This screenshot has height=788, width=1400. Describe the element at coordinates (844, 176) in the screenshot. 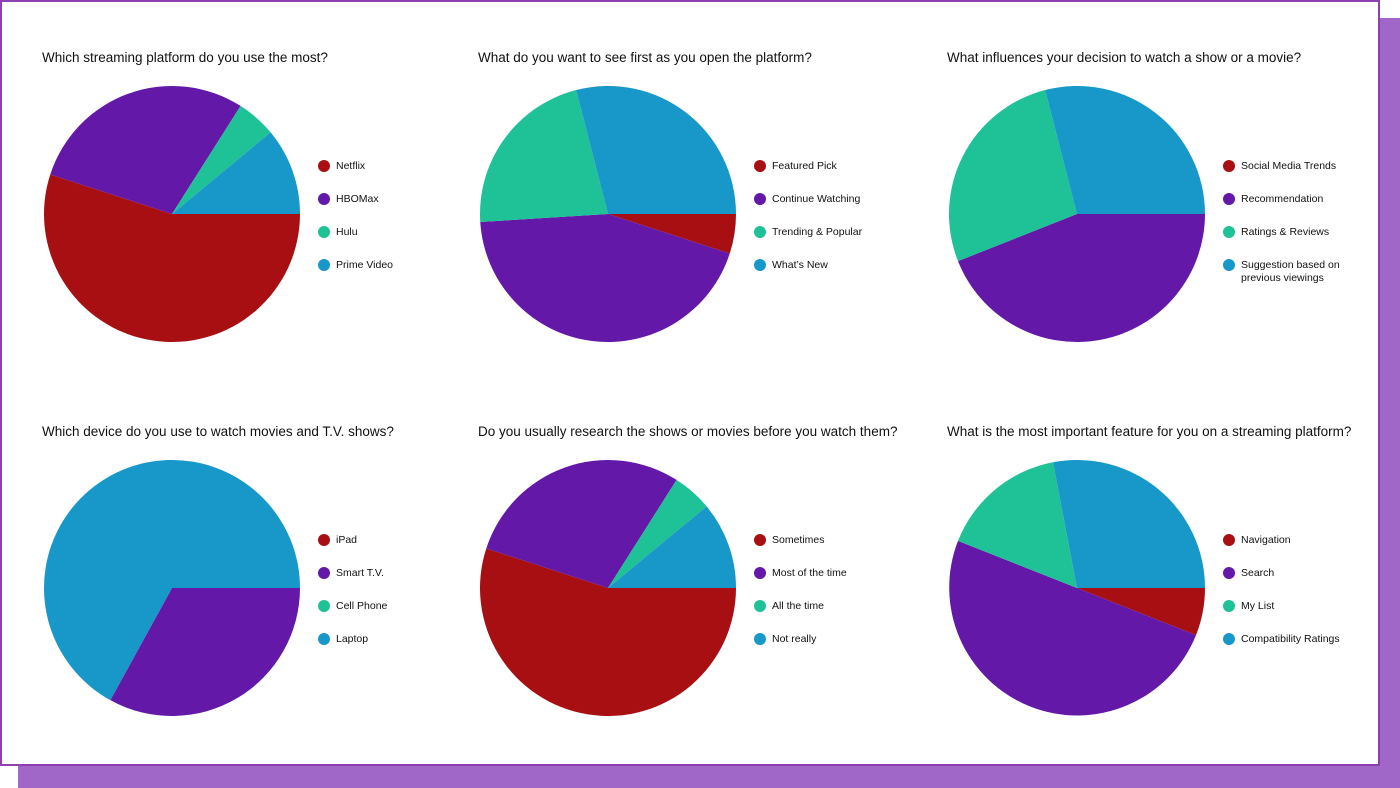

I see `legend-item: Featured Pick` at that location.